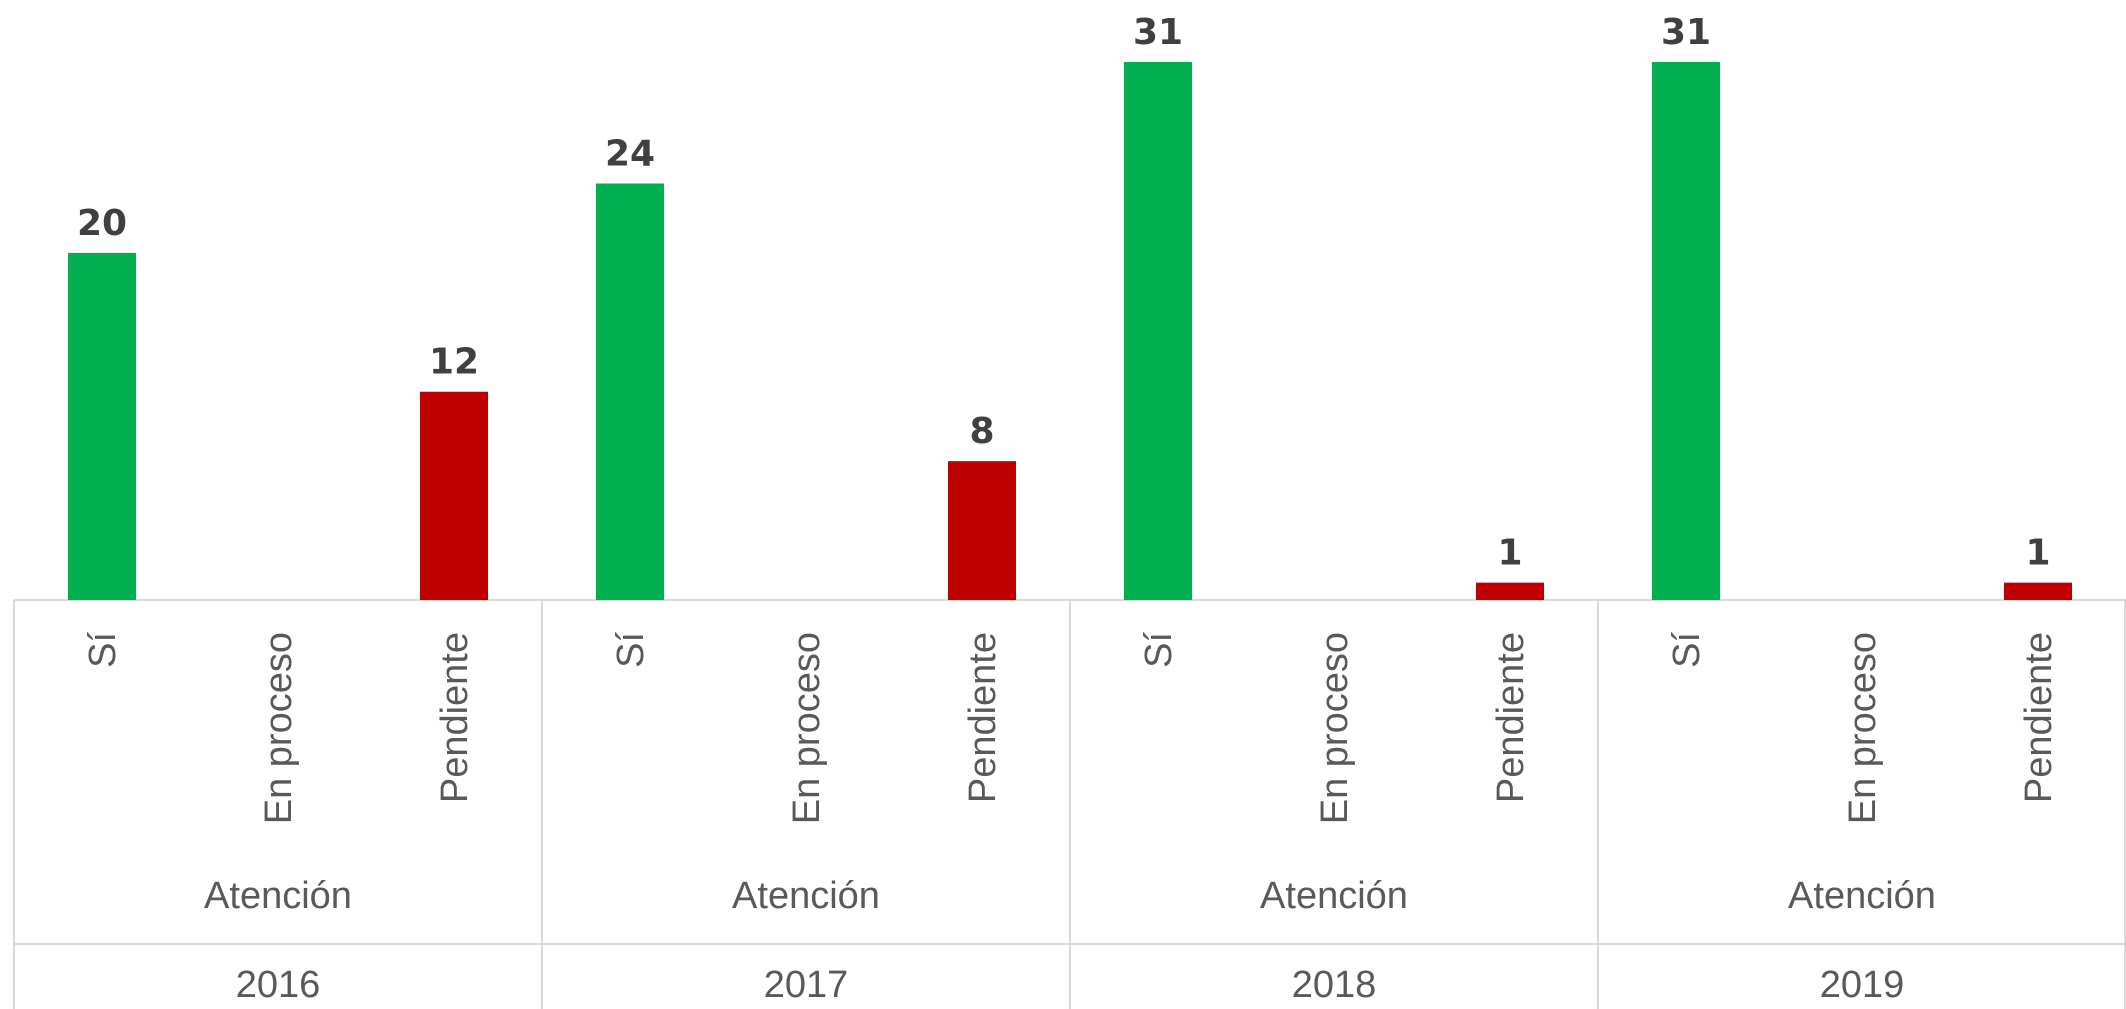 This screenshot has width=2126, height=1009. Describe the element at coordinates (454, 362) in the screenshot. I see `data-label: 12` at that location.